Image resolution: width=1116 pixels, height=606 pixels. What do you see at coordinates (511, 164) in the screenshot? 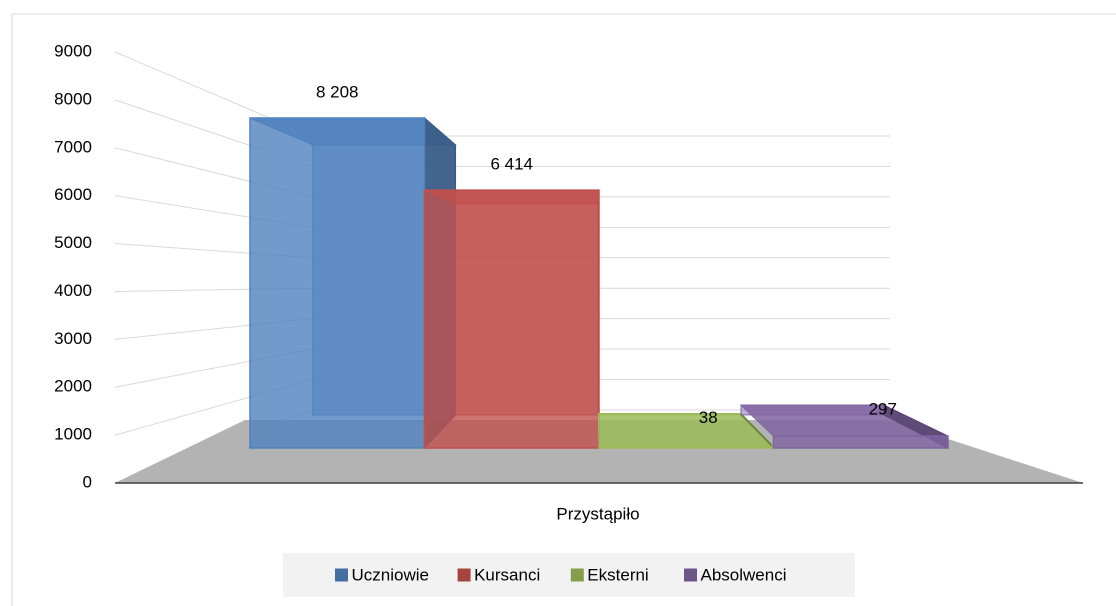
I see `data-label: 6 414` at bounding box center [511, 164].